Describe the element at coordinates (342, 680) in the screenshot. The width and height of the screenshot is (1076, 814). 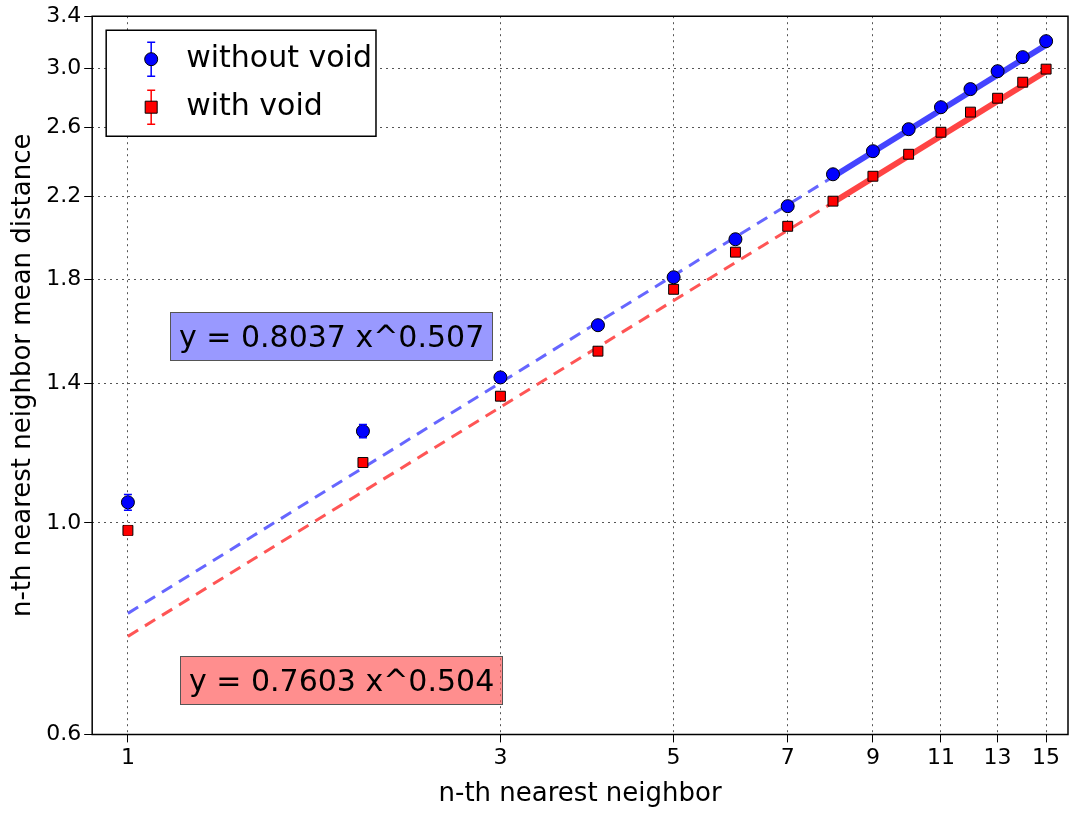
I see `annotation: y = 0.7603 x^0.504` at that location.